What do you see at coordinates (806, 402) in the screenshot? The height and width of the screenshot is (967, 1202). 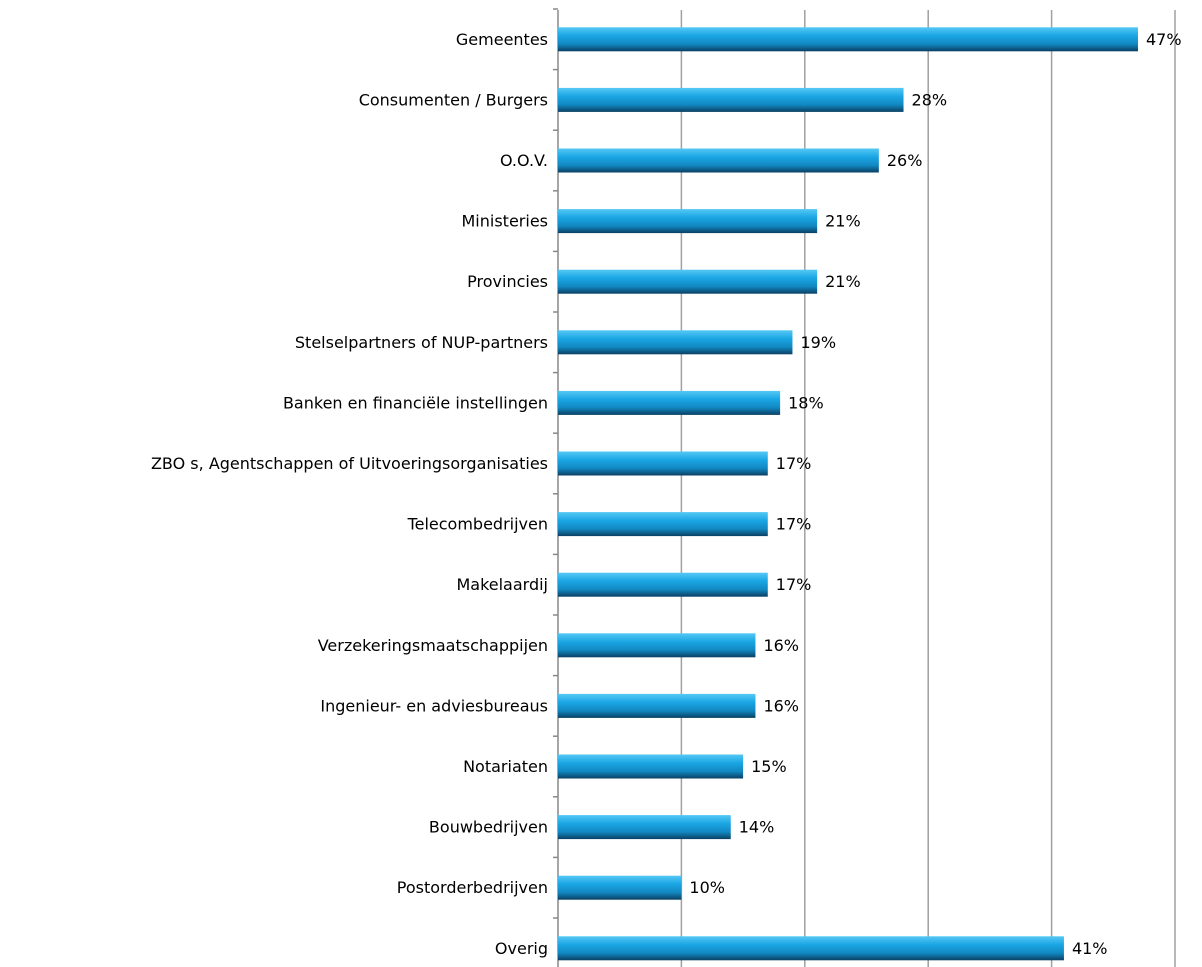 I see `value-label: 18%` at bounding box center [806, 402].